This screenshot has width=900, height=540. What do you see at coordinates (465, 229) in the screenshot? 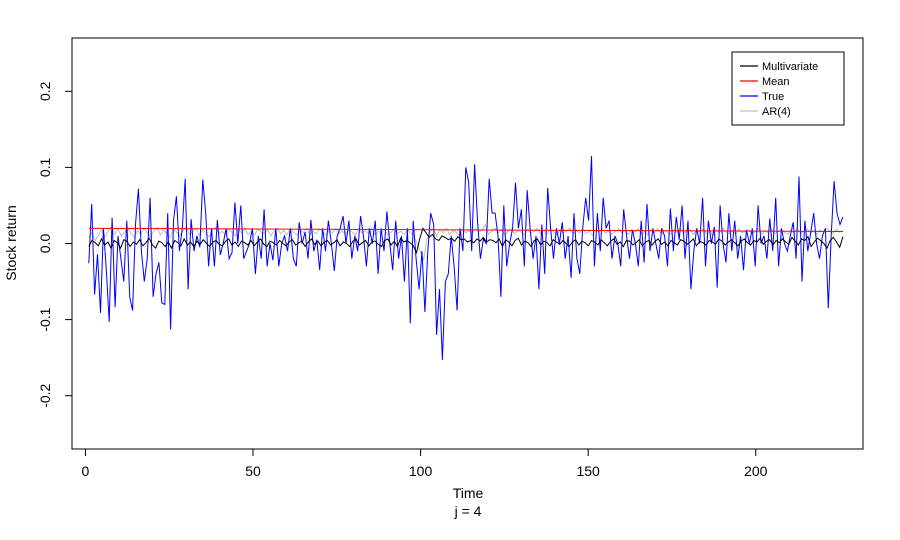
I see `series-line-mean` at bounding box center [465, 229].